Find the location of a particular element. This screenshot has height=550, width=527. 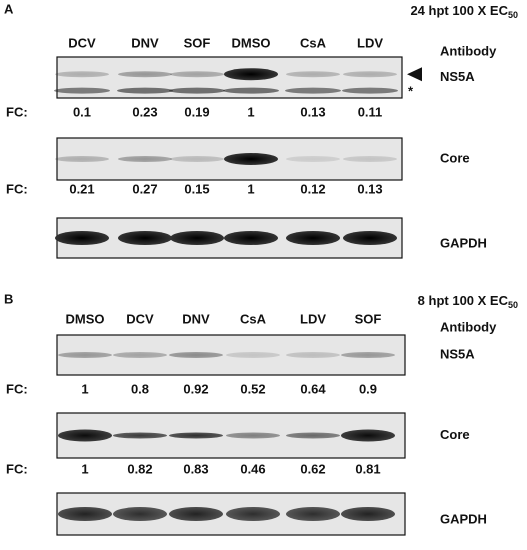

fc-value: 0.12 is located at coordinates (312, 188).